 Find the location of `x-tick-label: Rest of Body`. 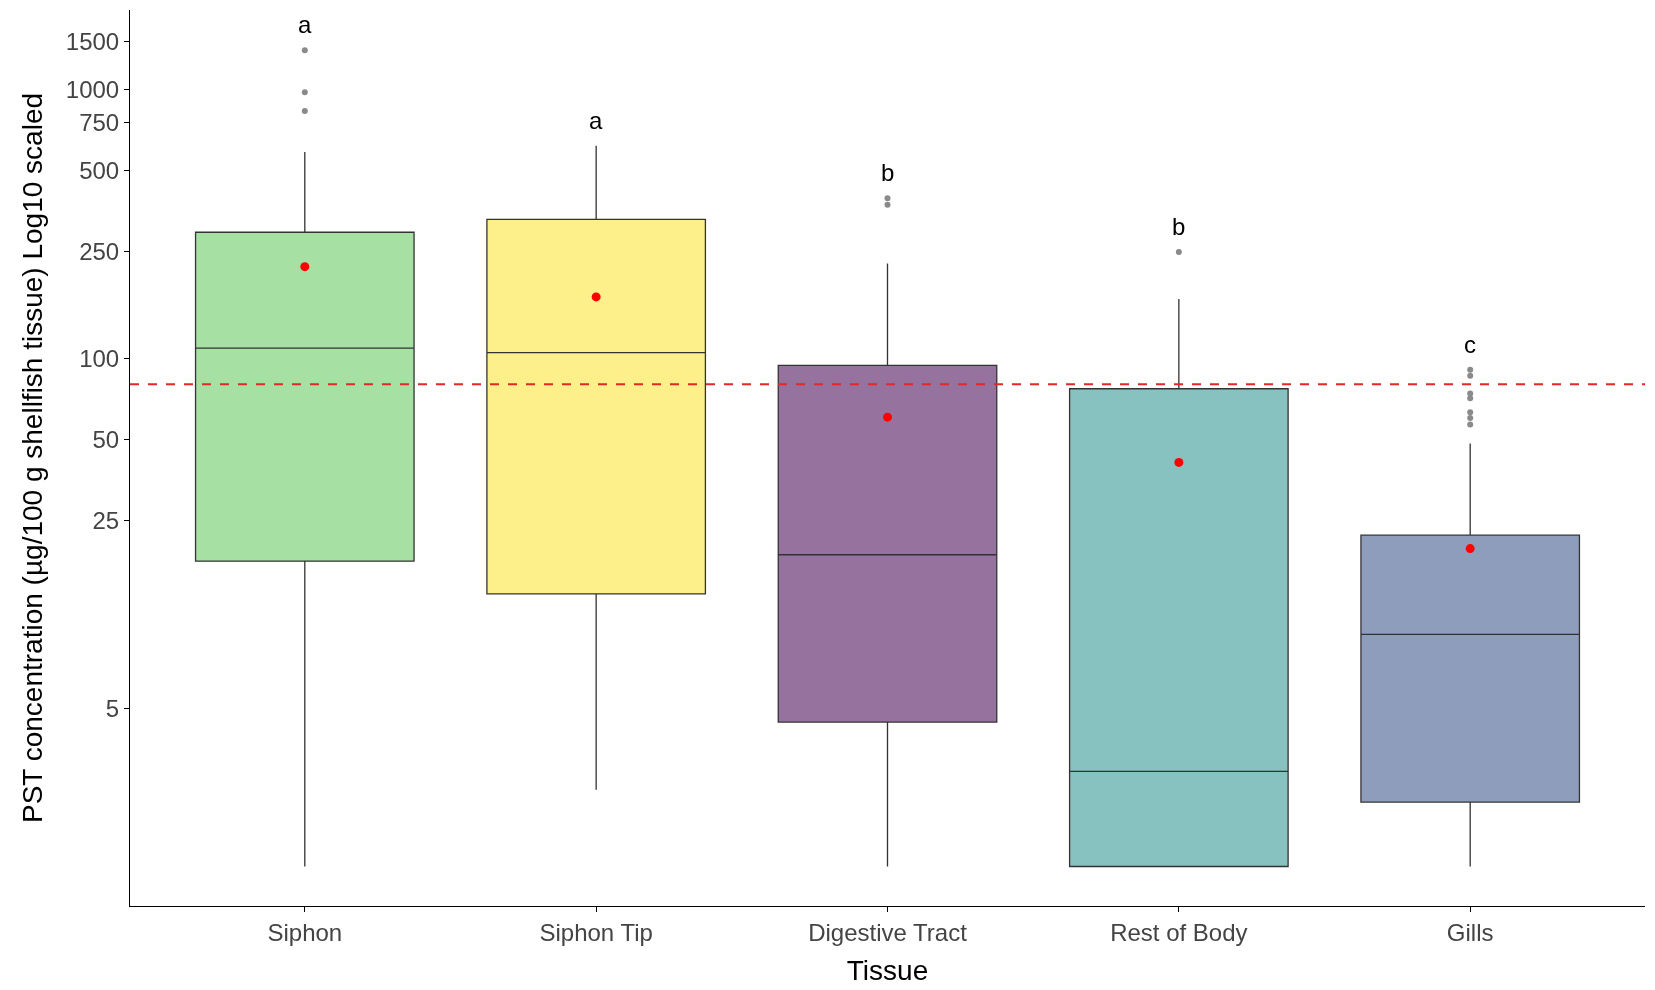

x-tick-label: Rest of Body is located at coordinates (1179, 932).